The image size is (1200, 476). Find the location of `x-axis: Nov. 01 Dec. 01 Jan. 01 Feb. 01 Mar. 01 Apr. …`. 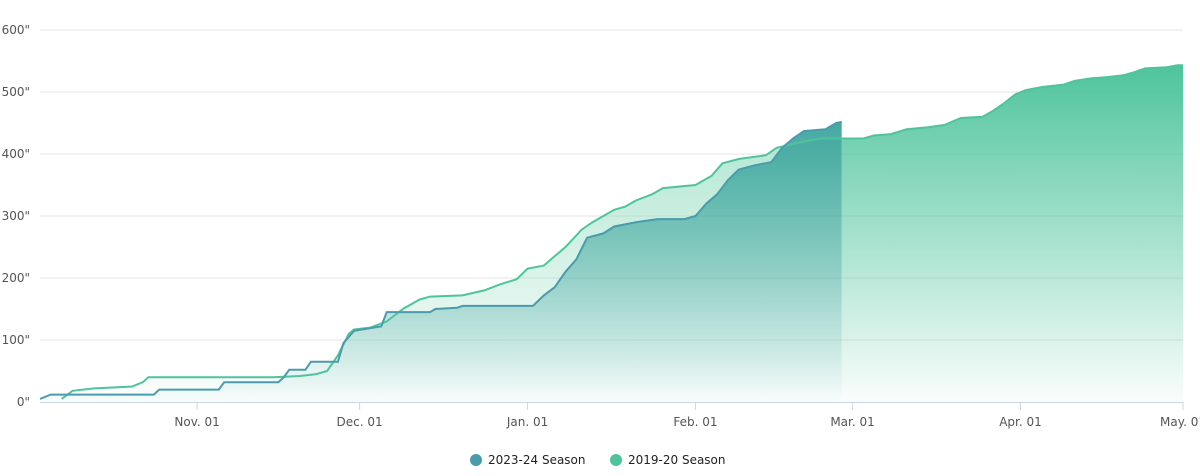

x-axis: Nov. 01 Dec. 01 Jan. 01 Feb. 01 Mar. 01 Apr. … is located at coordinates (620, 415).